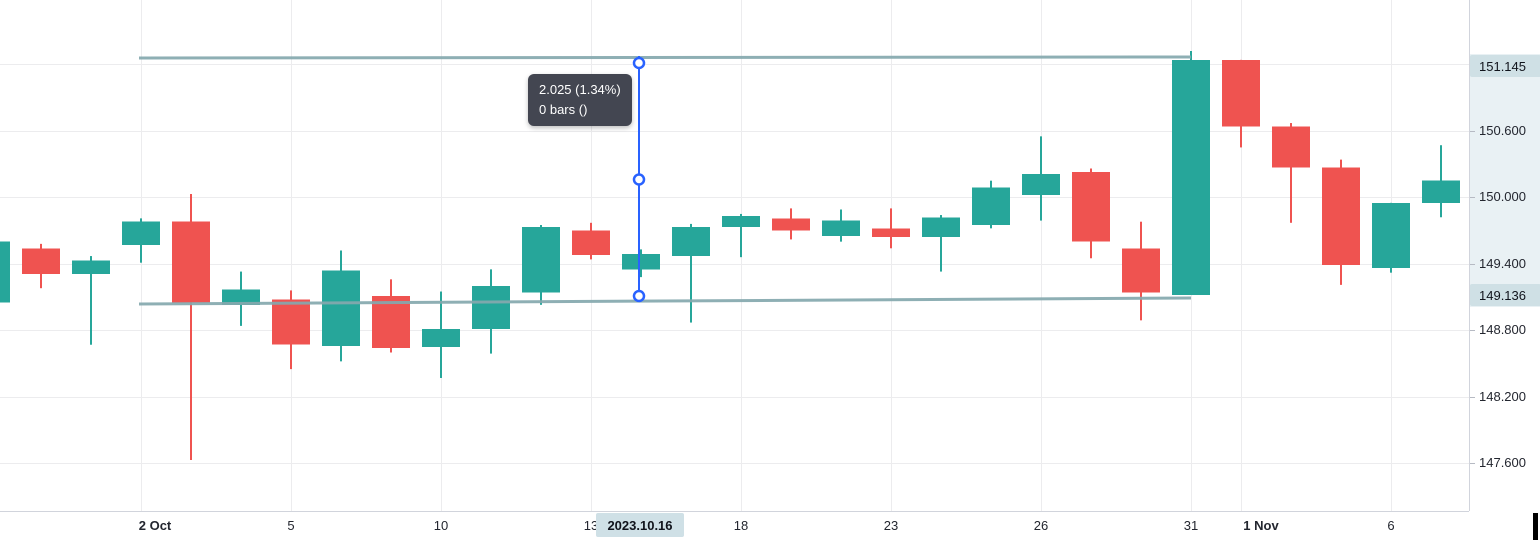 The width and height of the screenshot is (1540, 540). Describe the element at coordinates (563, 109) in the screenshot. I see `measure-tooltip-bar-count: 0 bars ()` at that location.